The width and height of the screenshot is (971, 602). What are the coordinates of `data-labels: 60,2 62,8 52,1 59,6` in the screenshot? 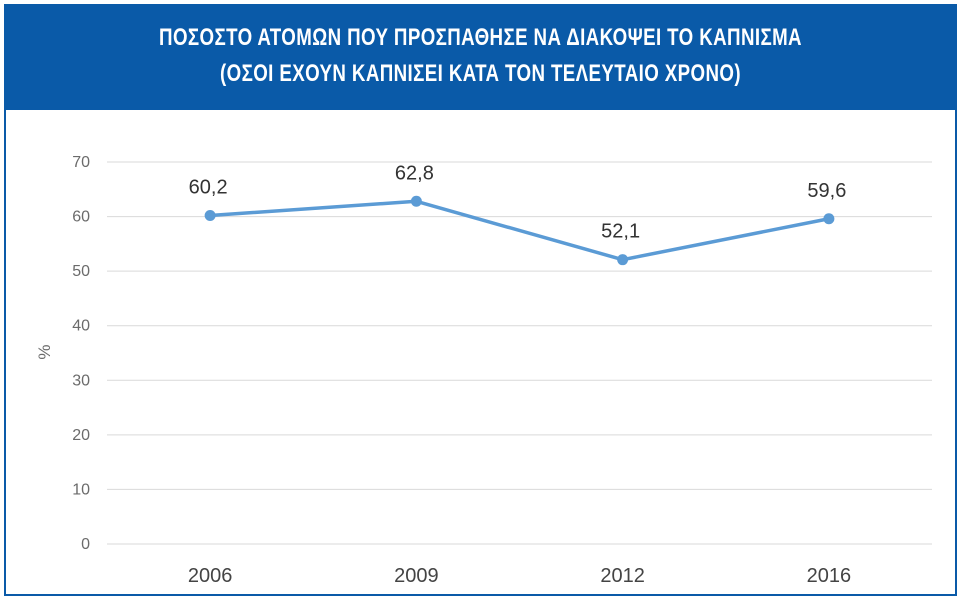 It's located at (518, 202).